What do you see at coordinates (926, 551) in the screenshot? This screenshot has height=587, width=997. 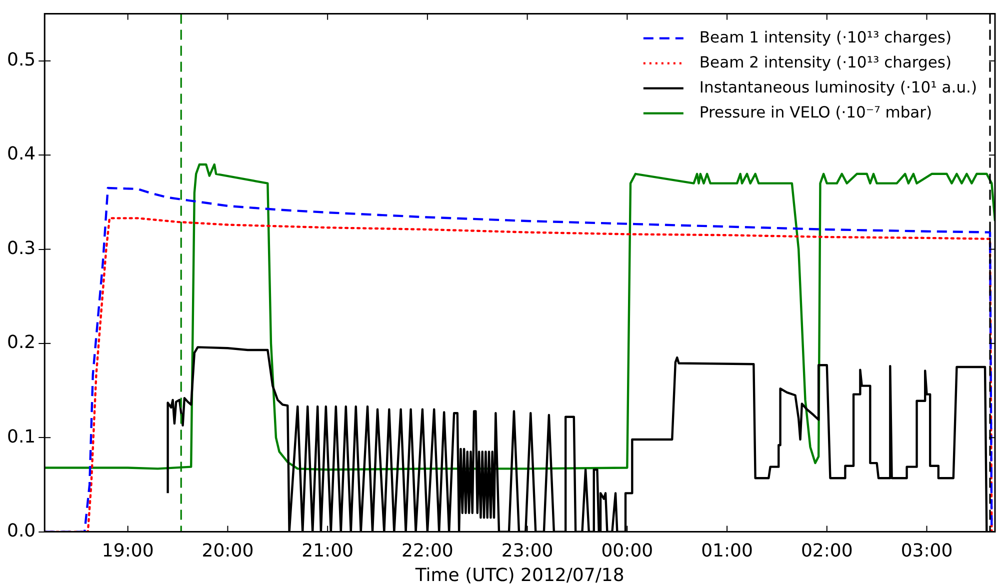 I see `x-tick-label: 03:00` at bounding box center [926, 551].